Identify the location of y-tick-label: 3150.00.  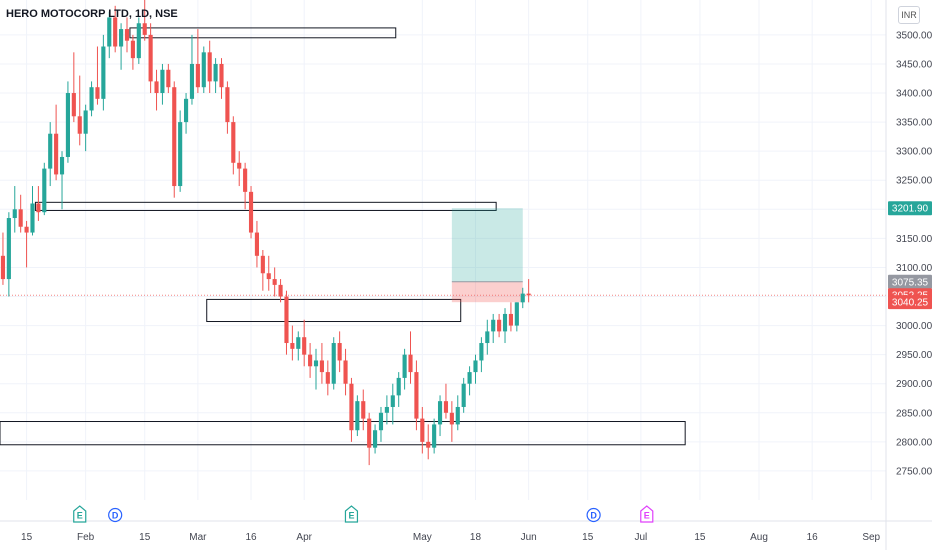
(914, 239).